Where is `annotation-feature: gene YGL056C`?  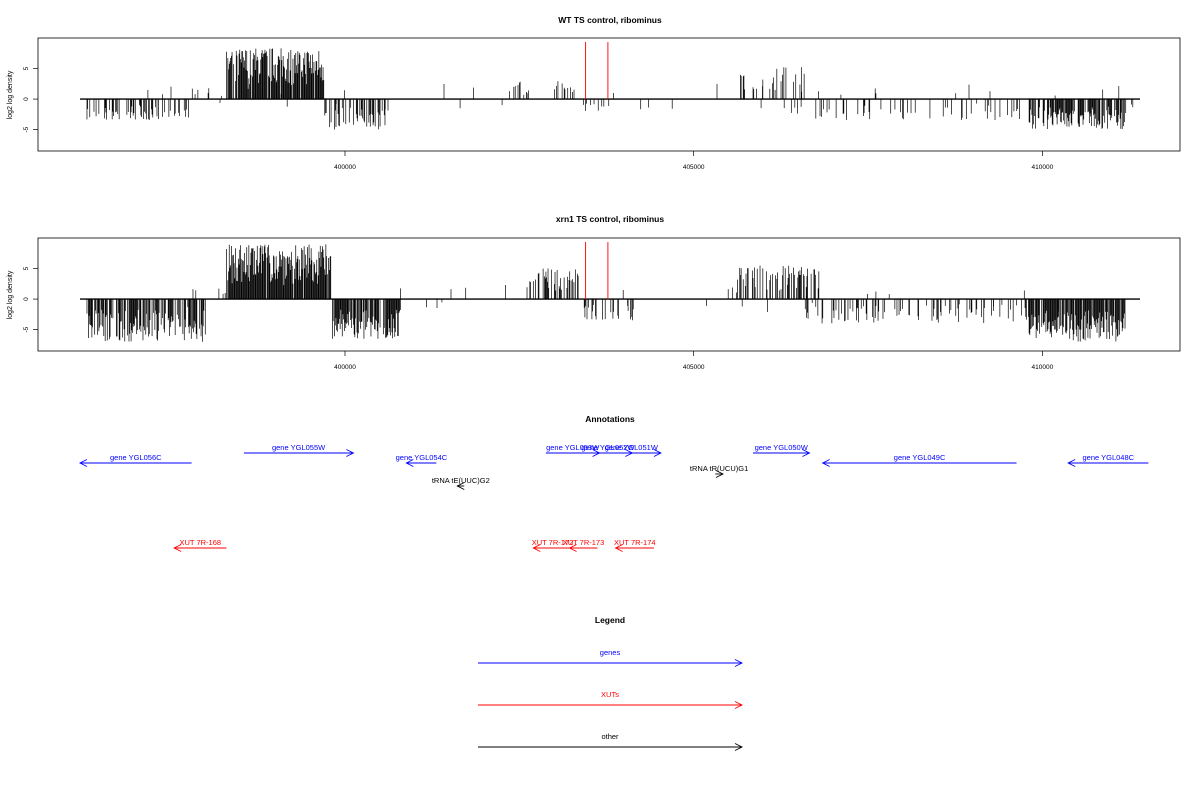 annotation-feature: gene YGL056C is located at coordinates (135, 460).